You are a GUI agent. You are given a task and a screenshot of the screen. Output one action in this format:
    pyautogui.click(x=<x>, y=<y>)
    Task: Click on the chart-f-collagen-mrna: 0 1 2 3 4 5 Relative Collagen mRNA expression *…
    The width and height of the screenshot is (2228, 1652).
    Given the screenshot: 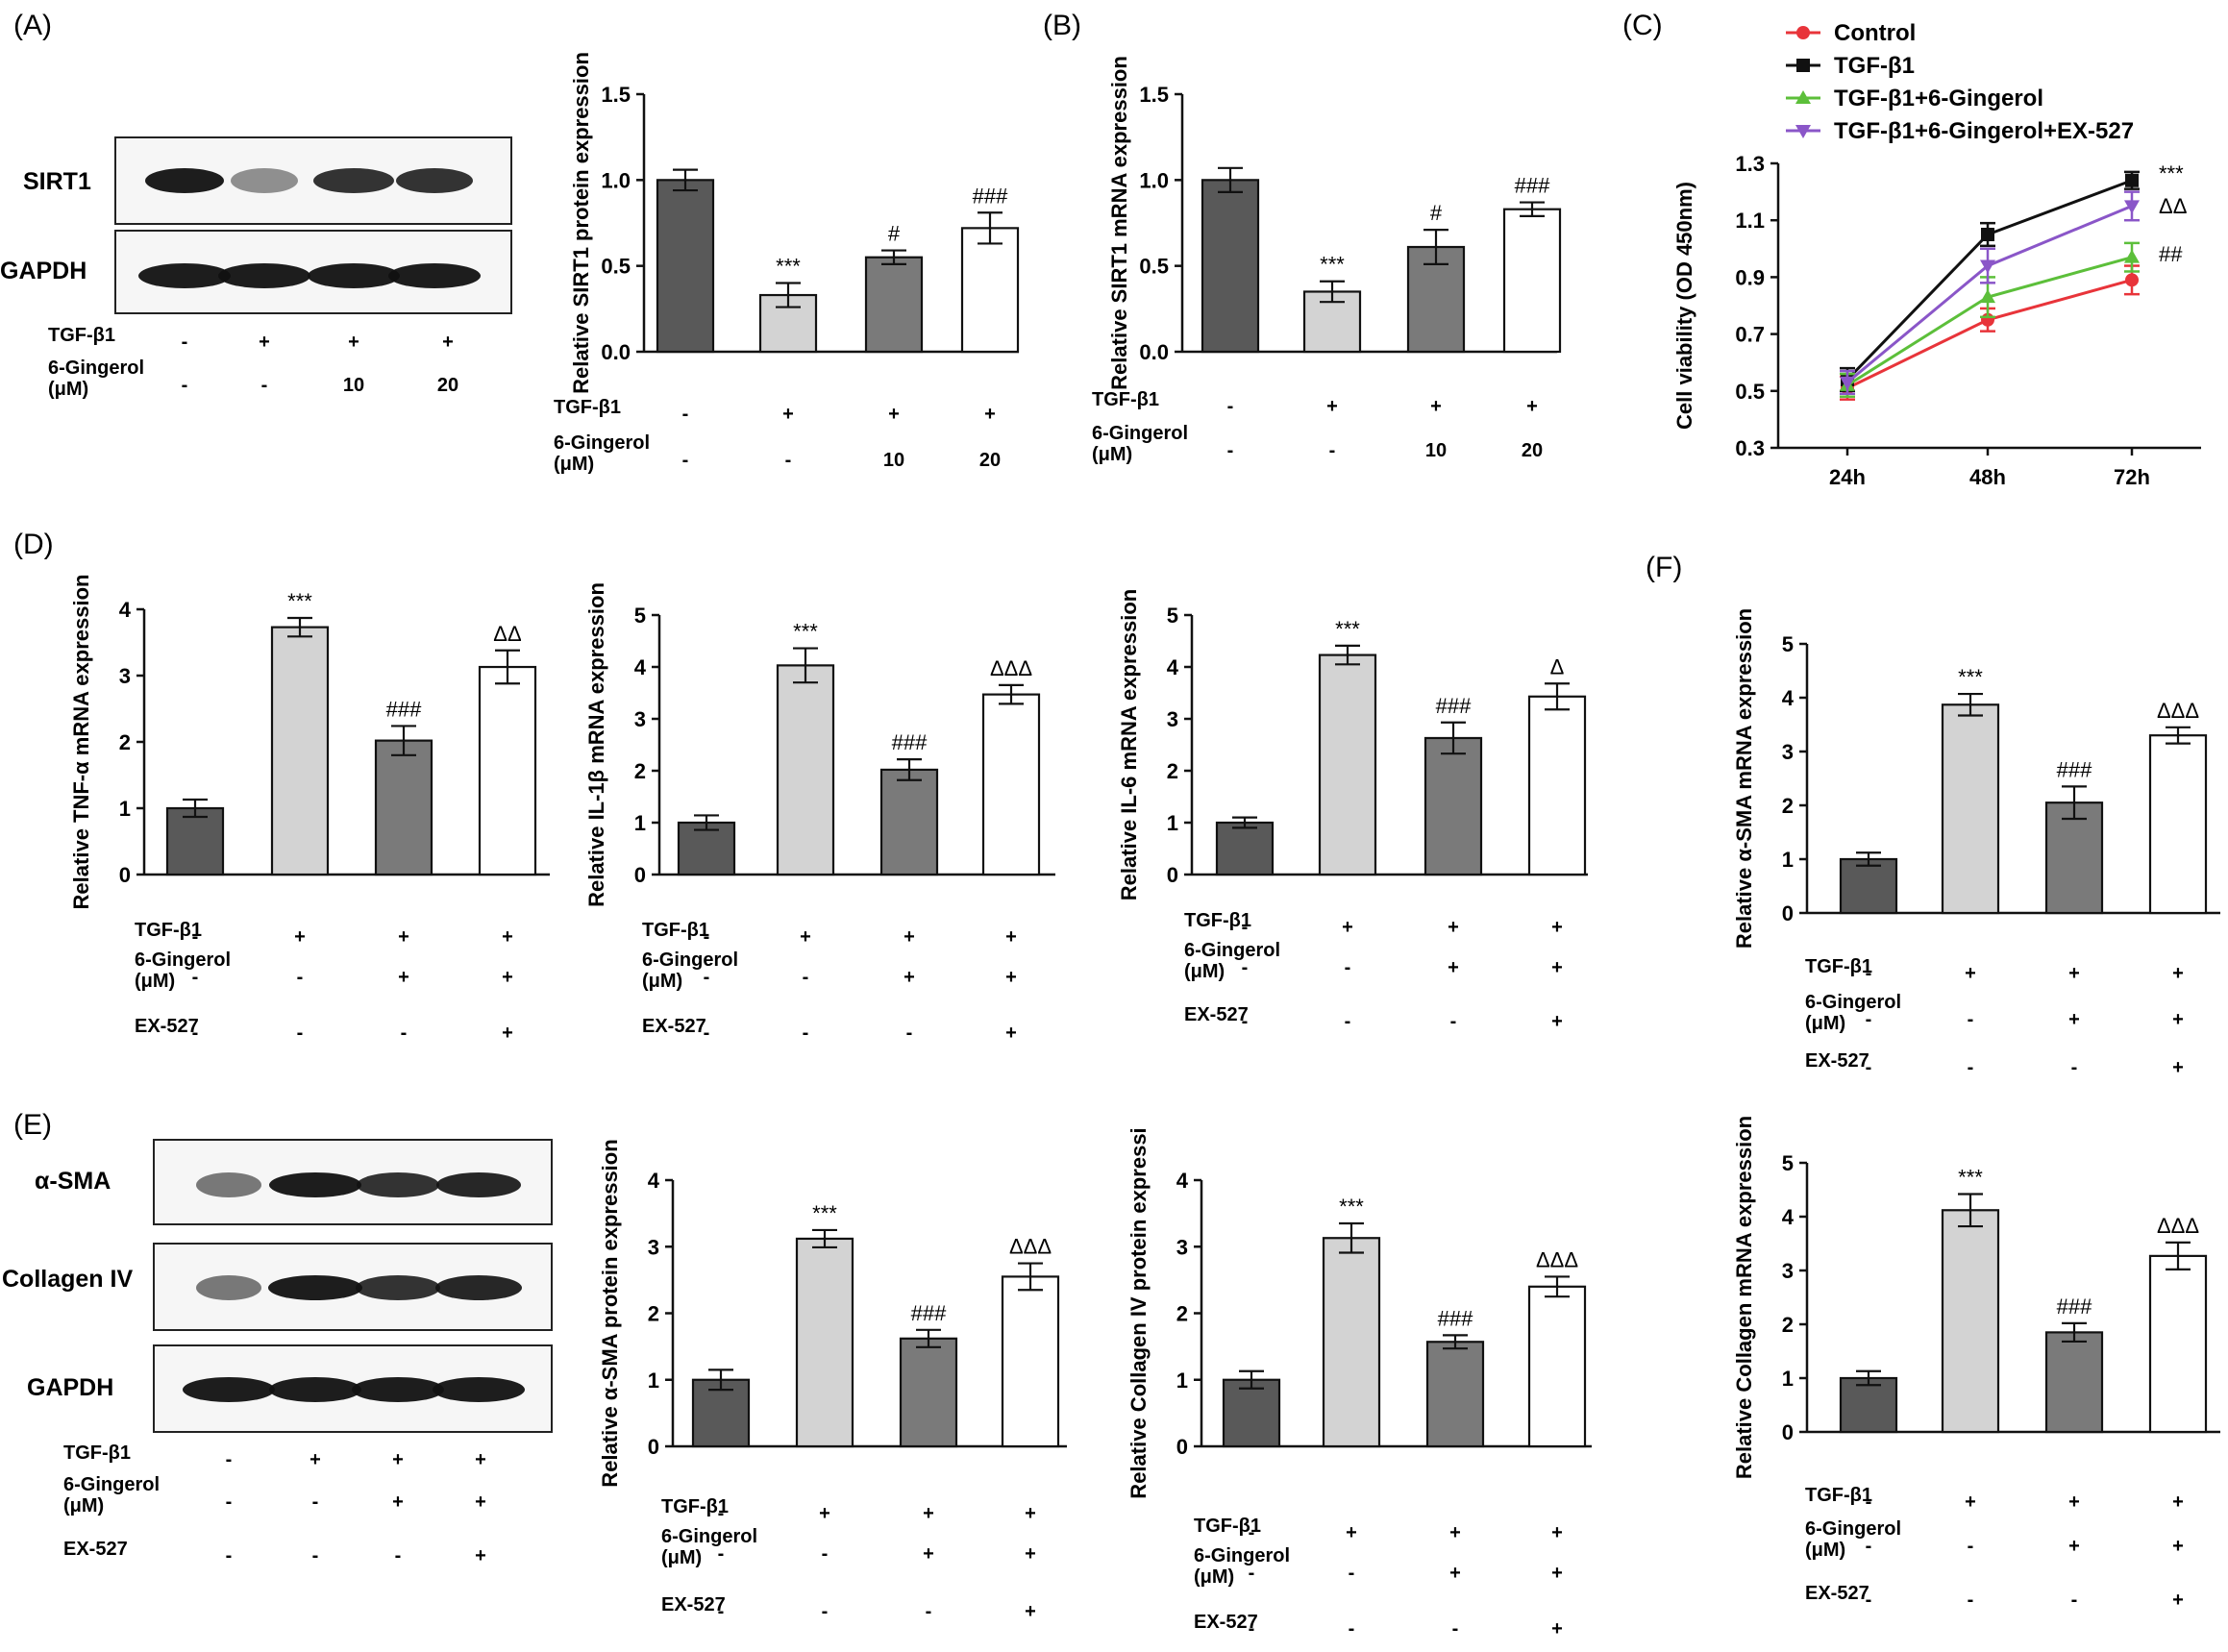 What is the action you would take?
    pyautogui.click(x=1976, y=1363)
    